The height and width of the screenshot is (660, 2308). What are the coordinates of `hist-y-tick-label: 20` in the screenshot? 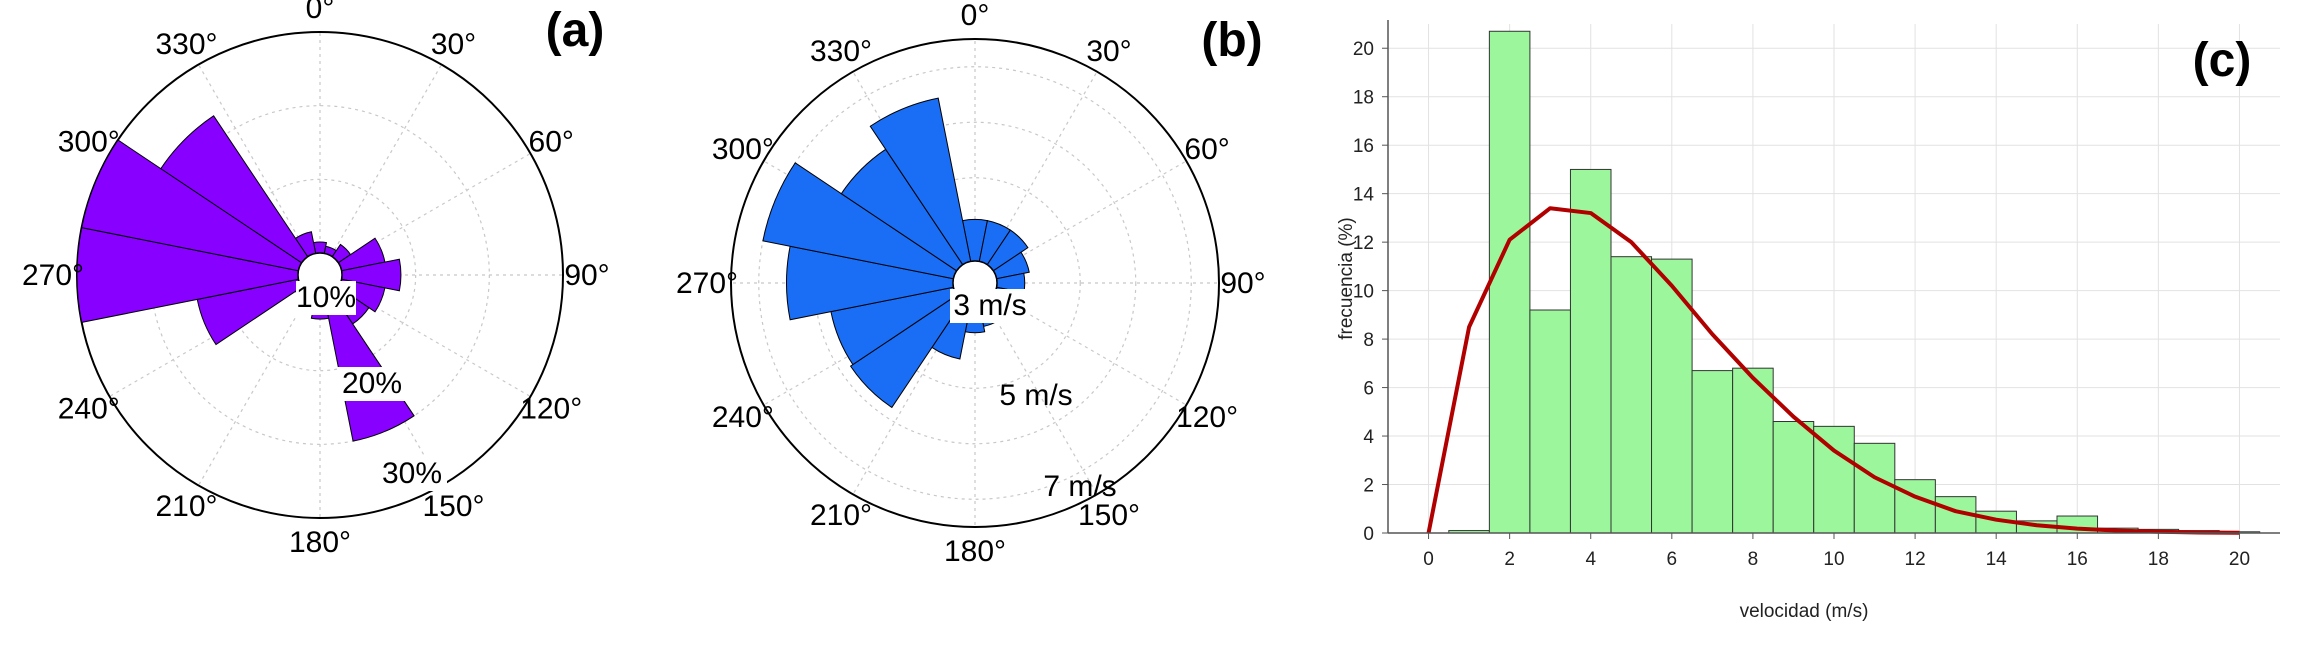 It's located at (1363, 49).